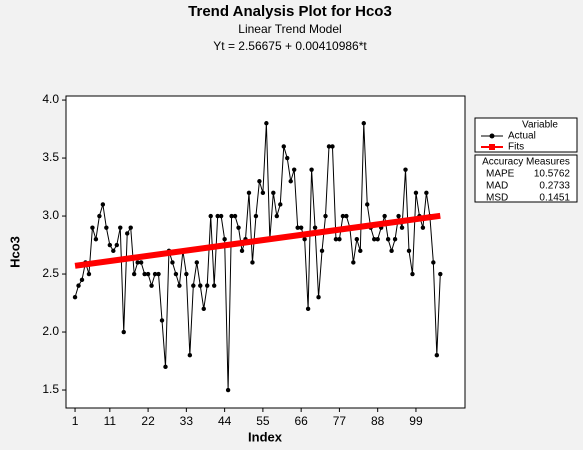 This screenshot has width=583, height=450. I want to click on accuracy-name: MAPE, so click(500, 174).